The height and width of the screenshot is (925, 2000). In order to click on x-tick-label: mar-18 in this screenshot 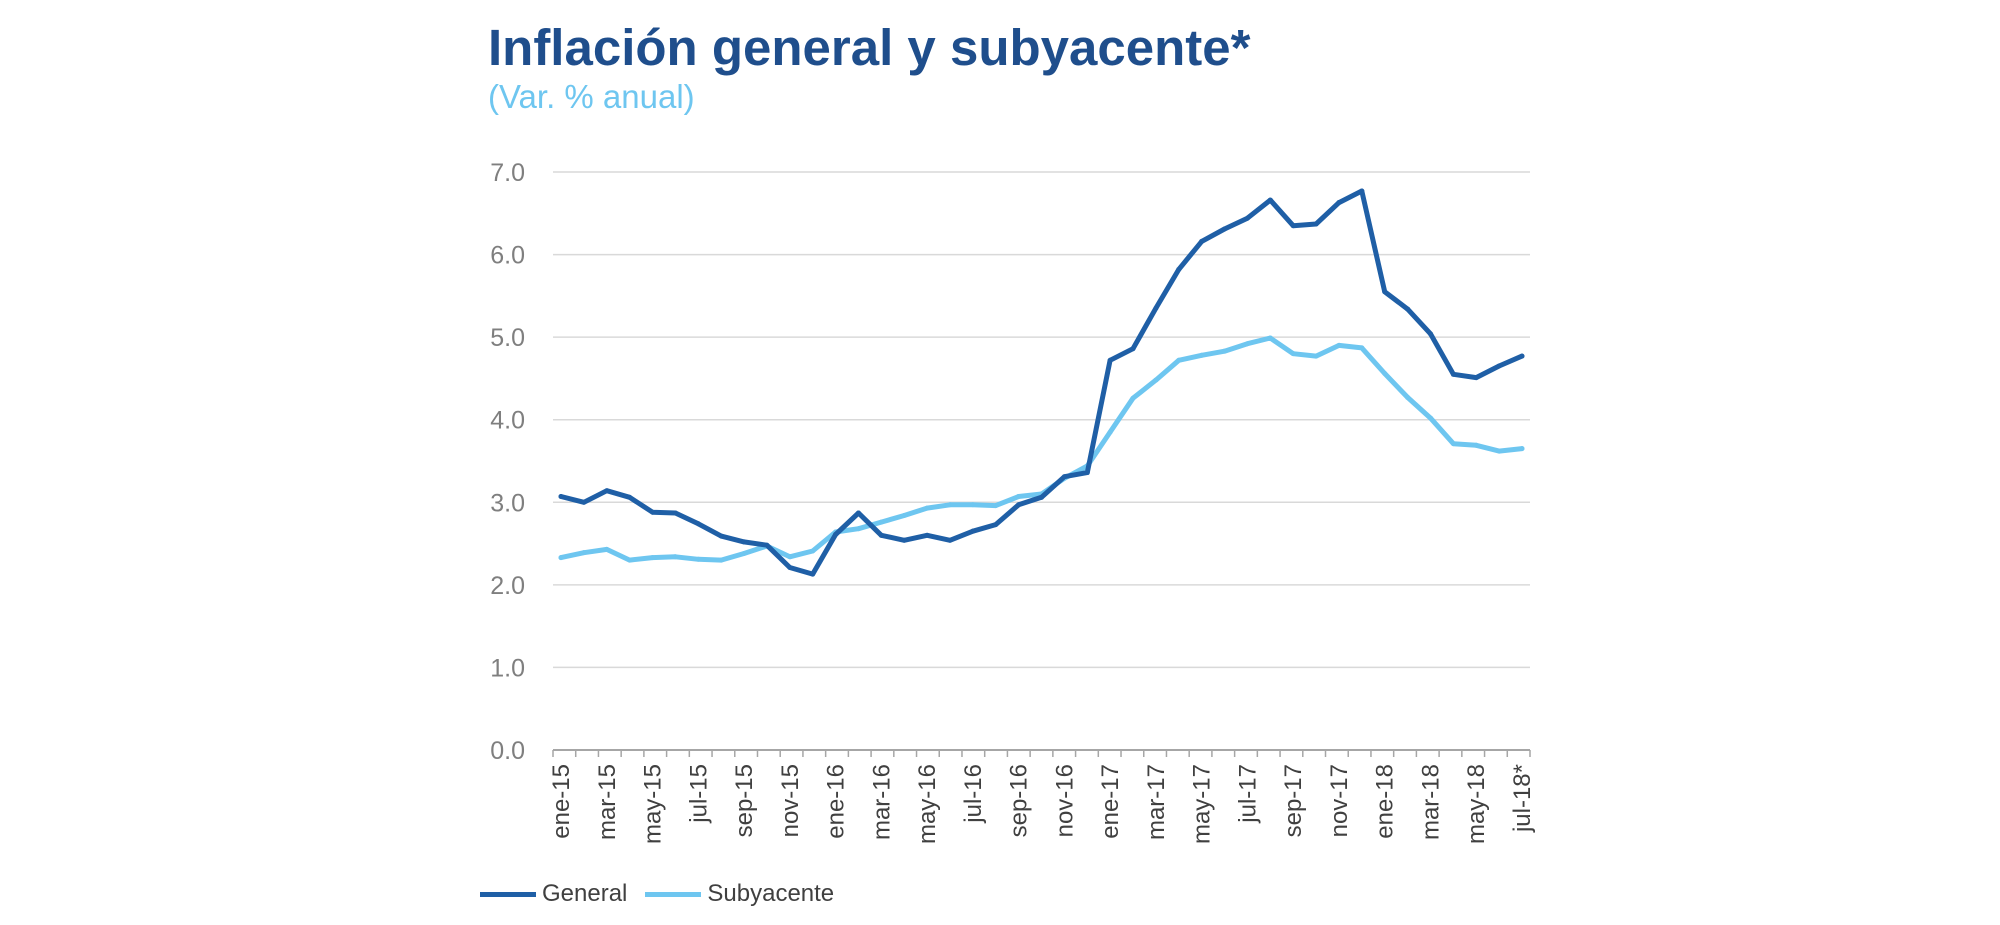, I will do `click(1430, 802)`.